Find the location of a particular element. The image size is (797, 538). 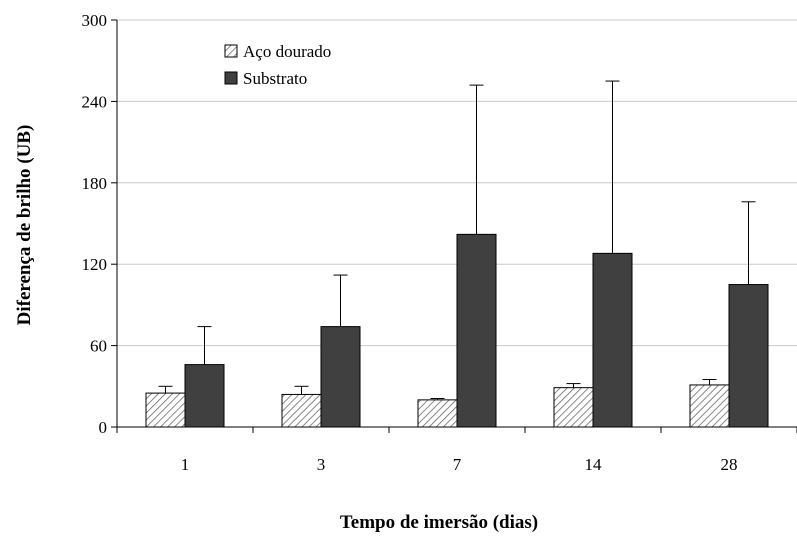

legend-label-substrato: Substrato is located at coordinates (275, 78).